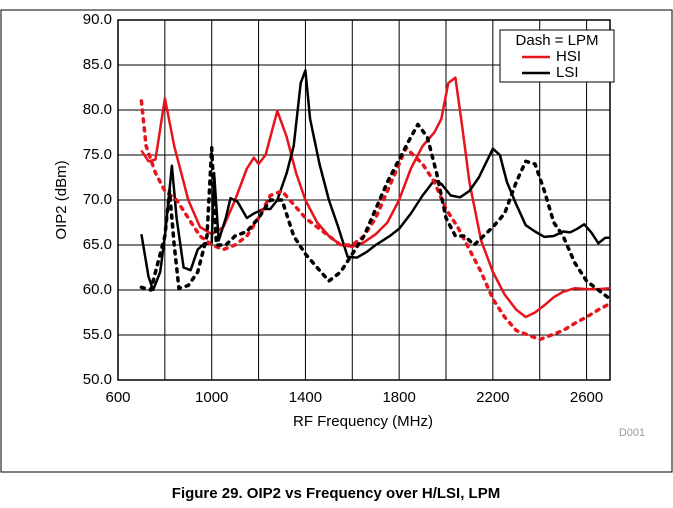 The height and width of the screenshot is (508, 673). I want to click on legend-label: LSI, so click(567, 72).